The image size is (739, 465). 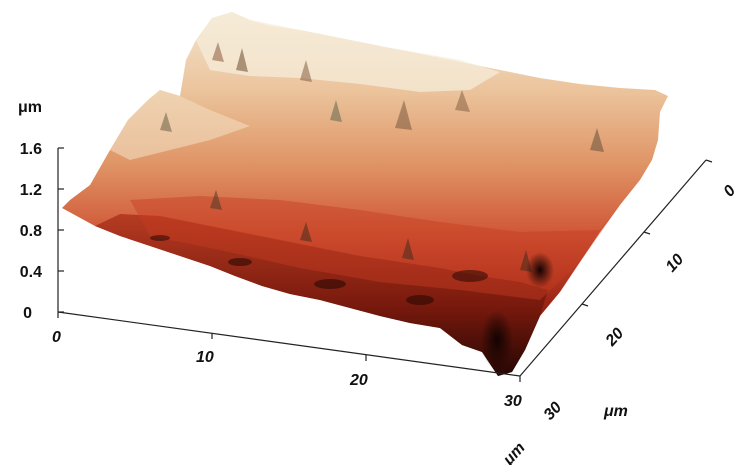 What do you see at coordinates (31, 231) in the screenshot?
I see `z-tick-label: 0.8` at bounding box center [31, 231].